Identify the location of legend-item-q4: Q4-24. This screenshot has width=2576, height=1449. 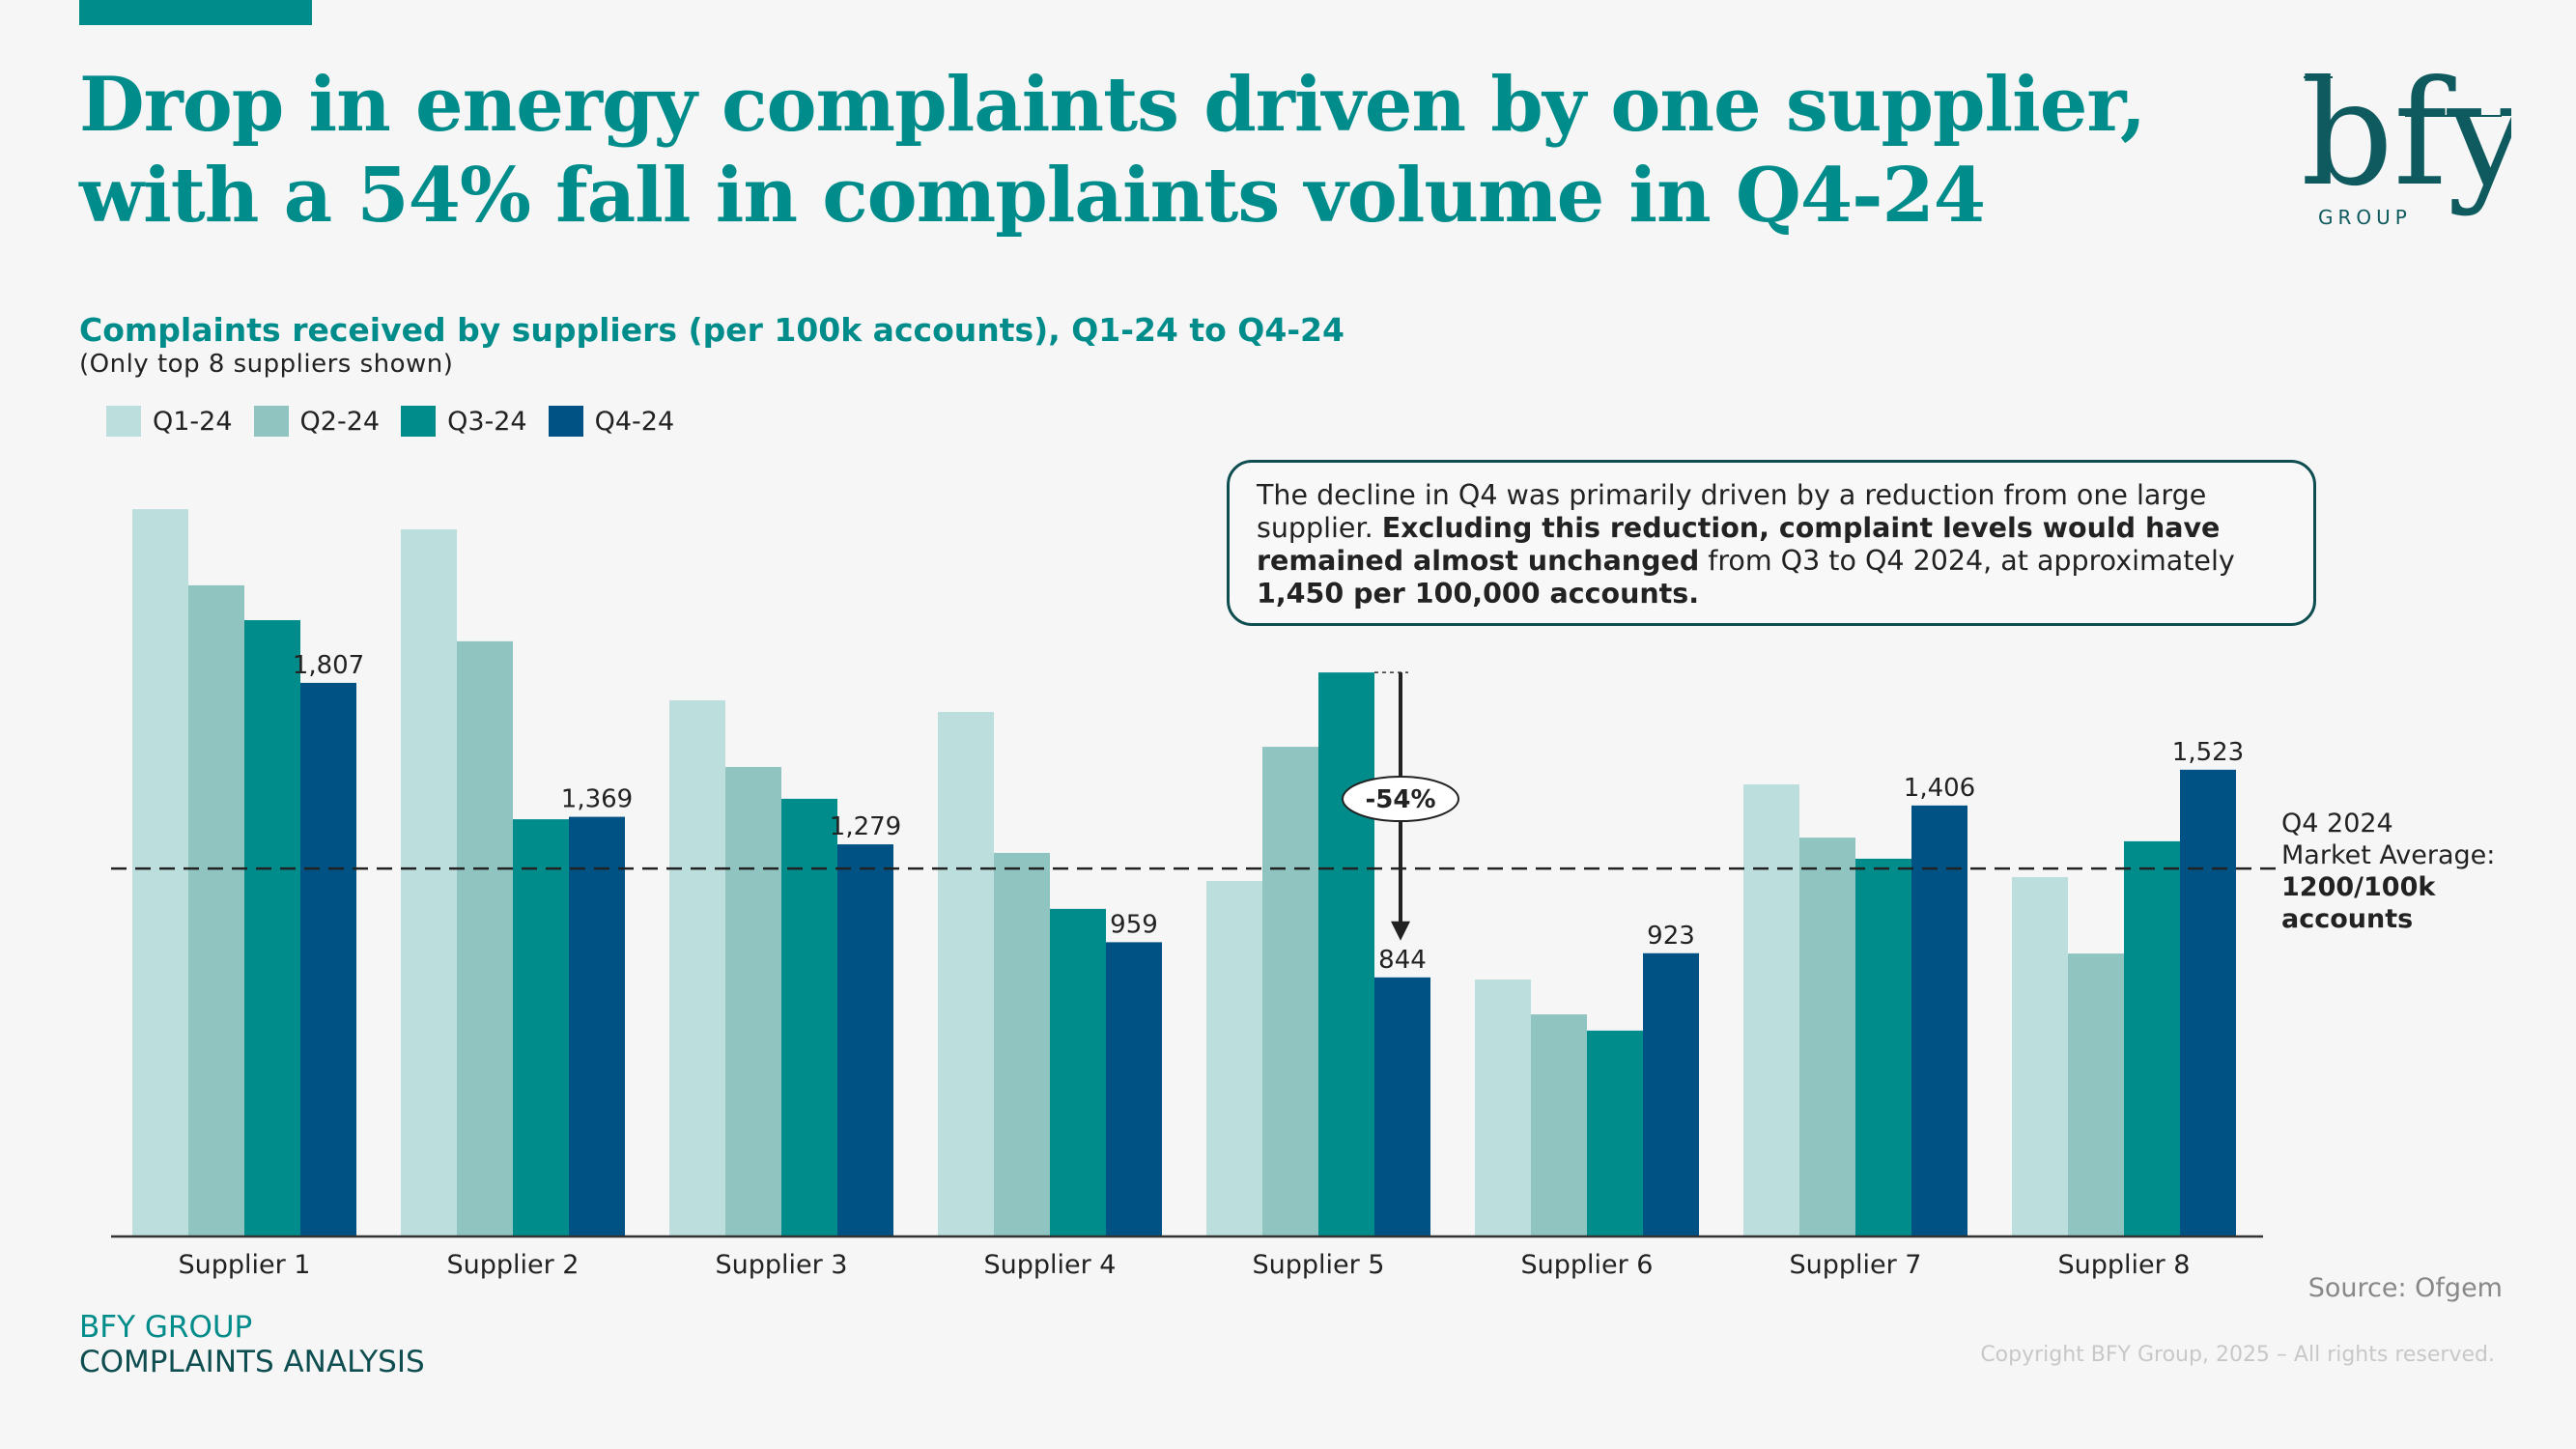
(611, 421).